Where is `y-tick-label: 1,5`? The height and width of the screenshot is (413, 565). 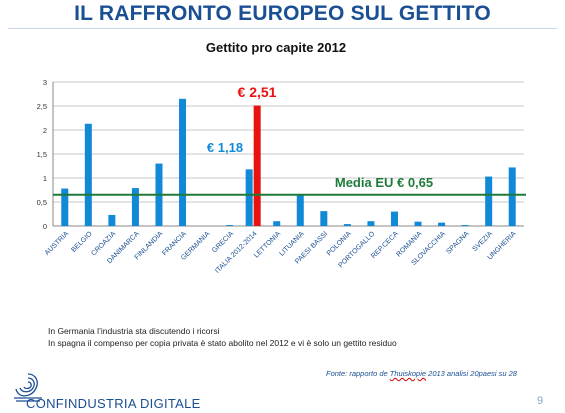
y-tick-label: 1,5 is located at coordinates (42, 154).